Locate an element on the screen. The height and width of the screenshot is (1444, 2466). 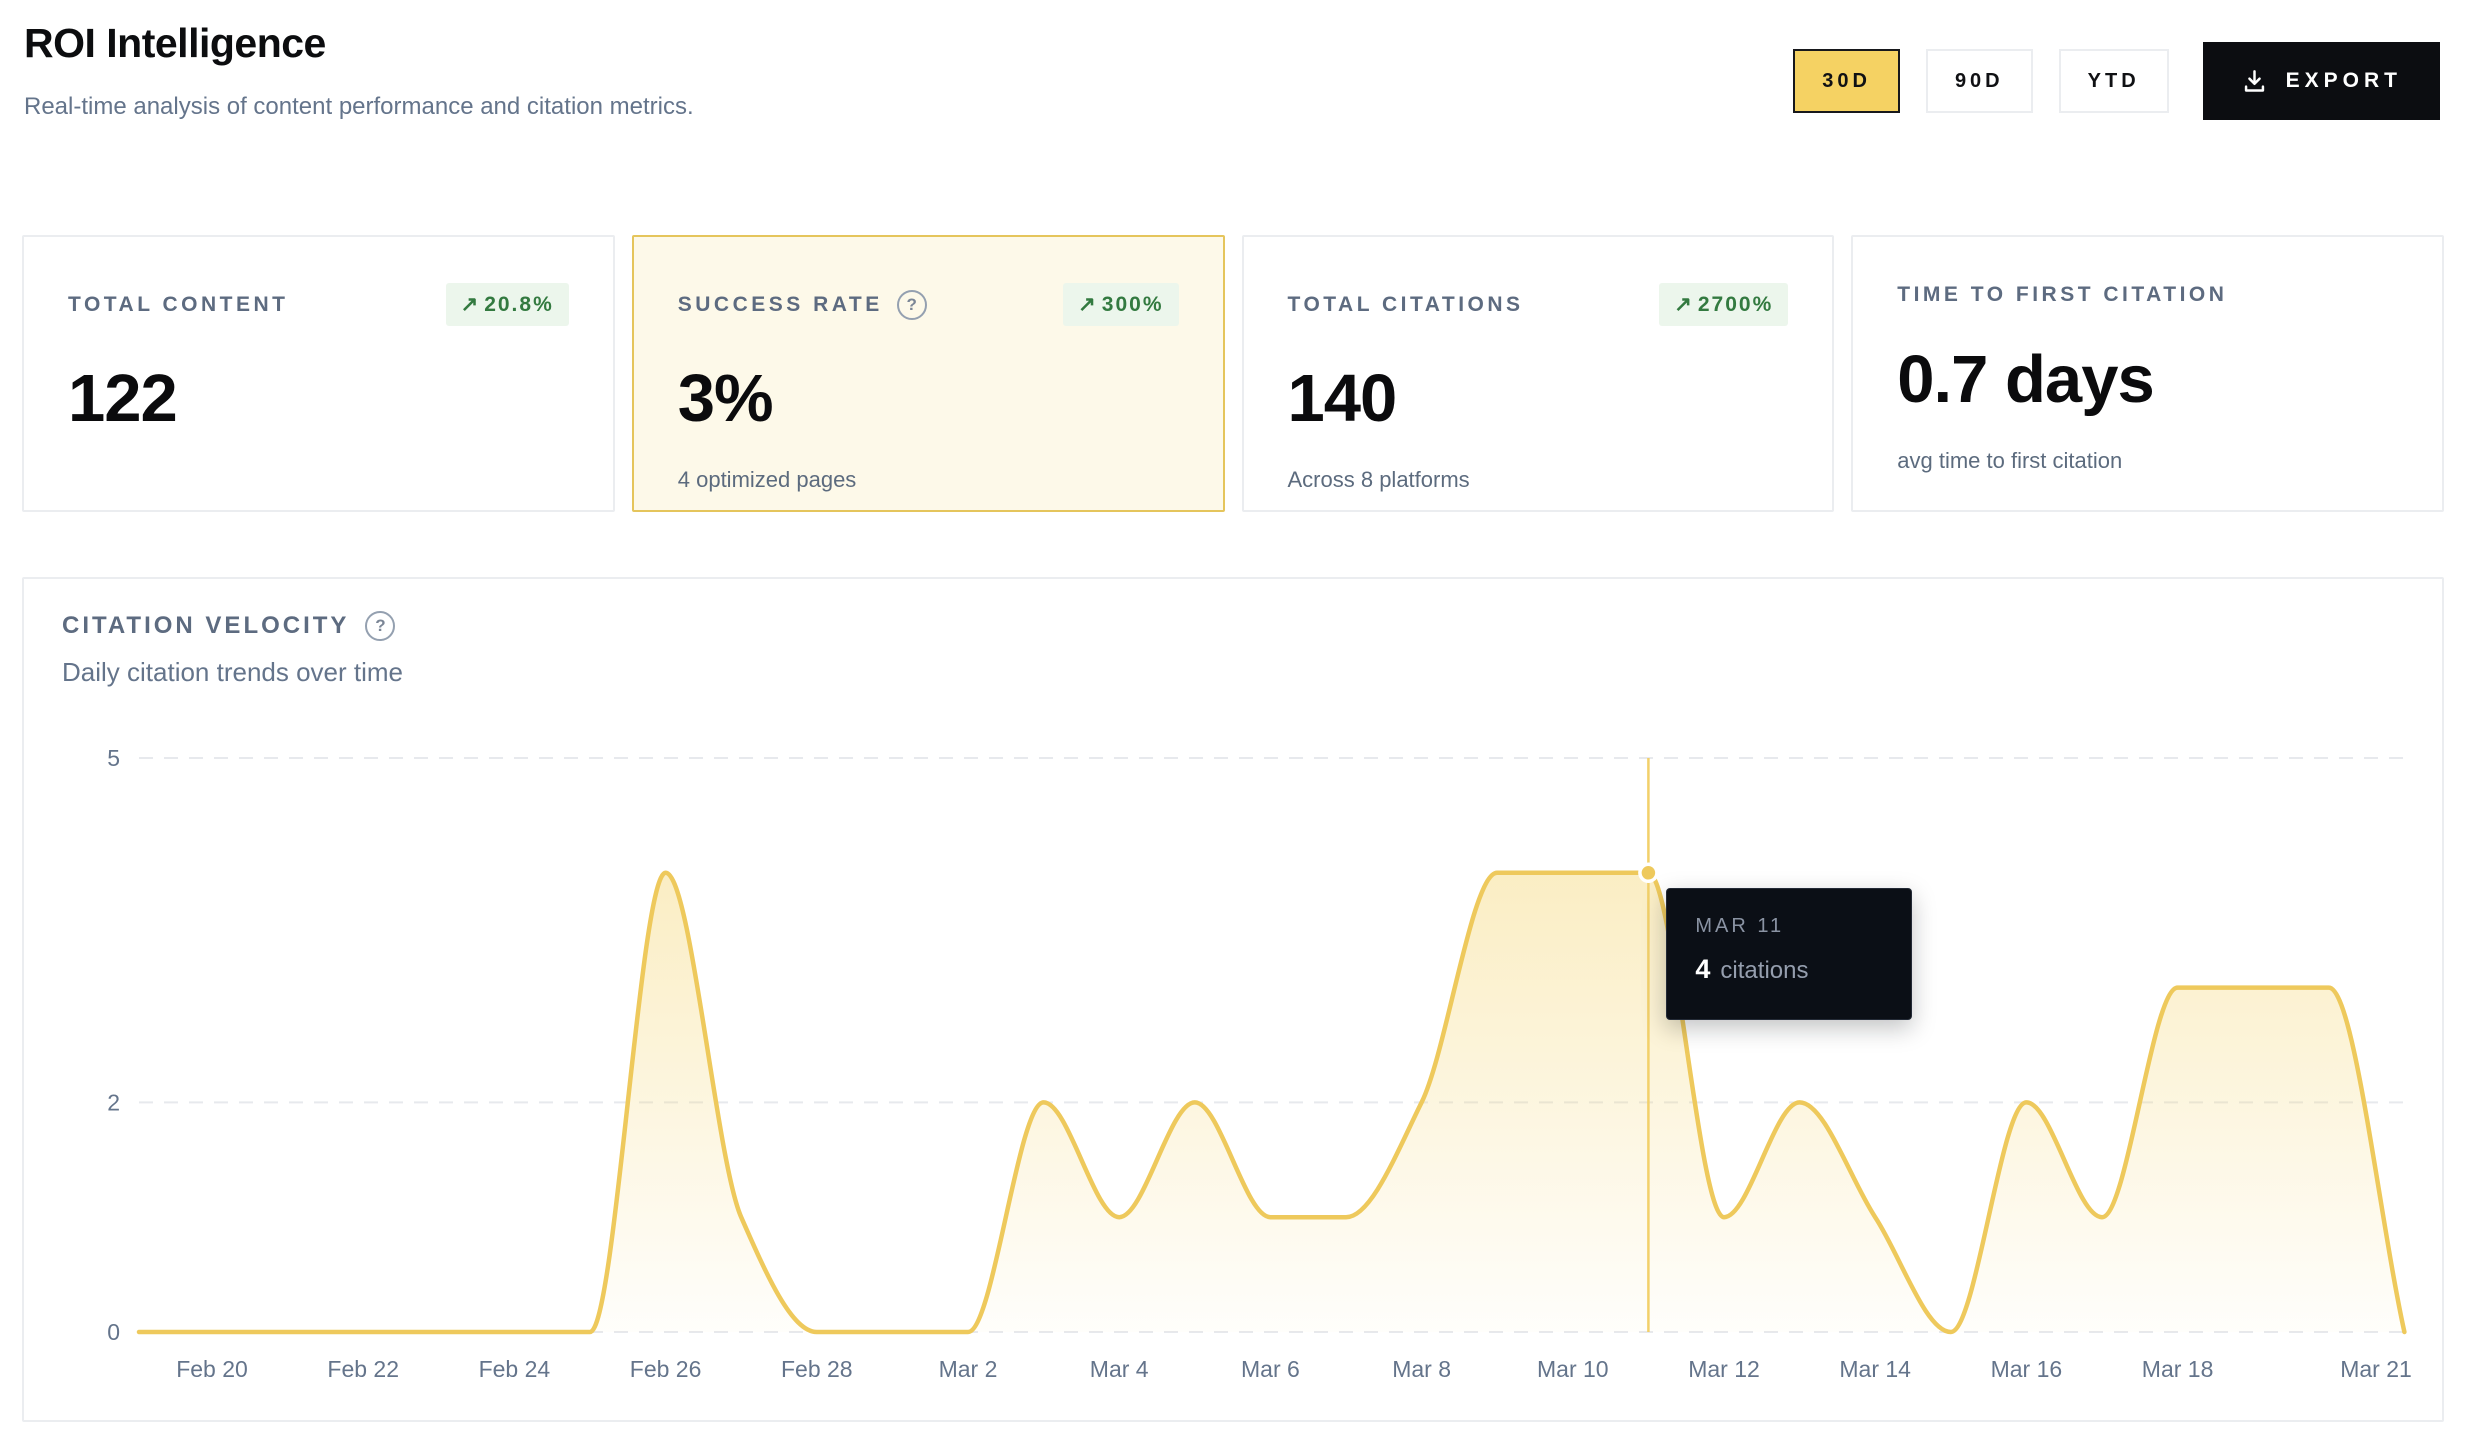
chart-title: CITATION VELOCITY is located at coordinates (206, 625).